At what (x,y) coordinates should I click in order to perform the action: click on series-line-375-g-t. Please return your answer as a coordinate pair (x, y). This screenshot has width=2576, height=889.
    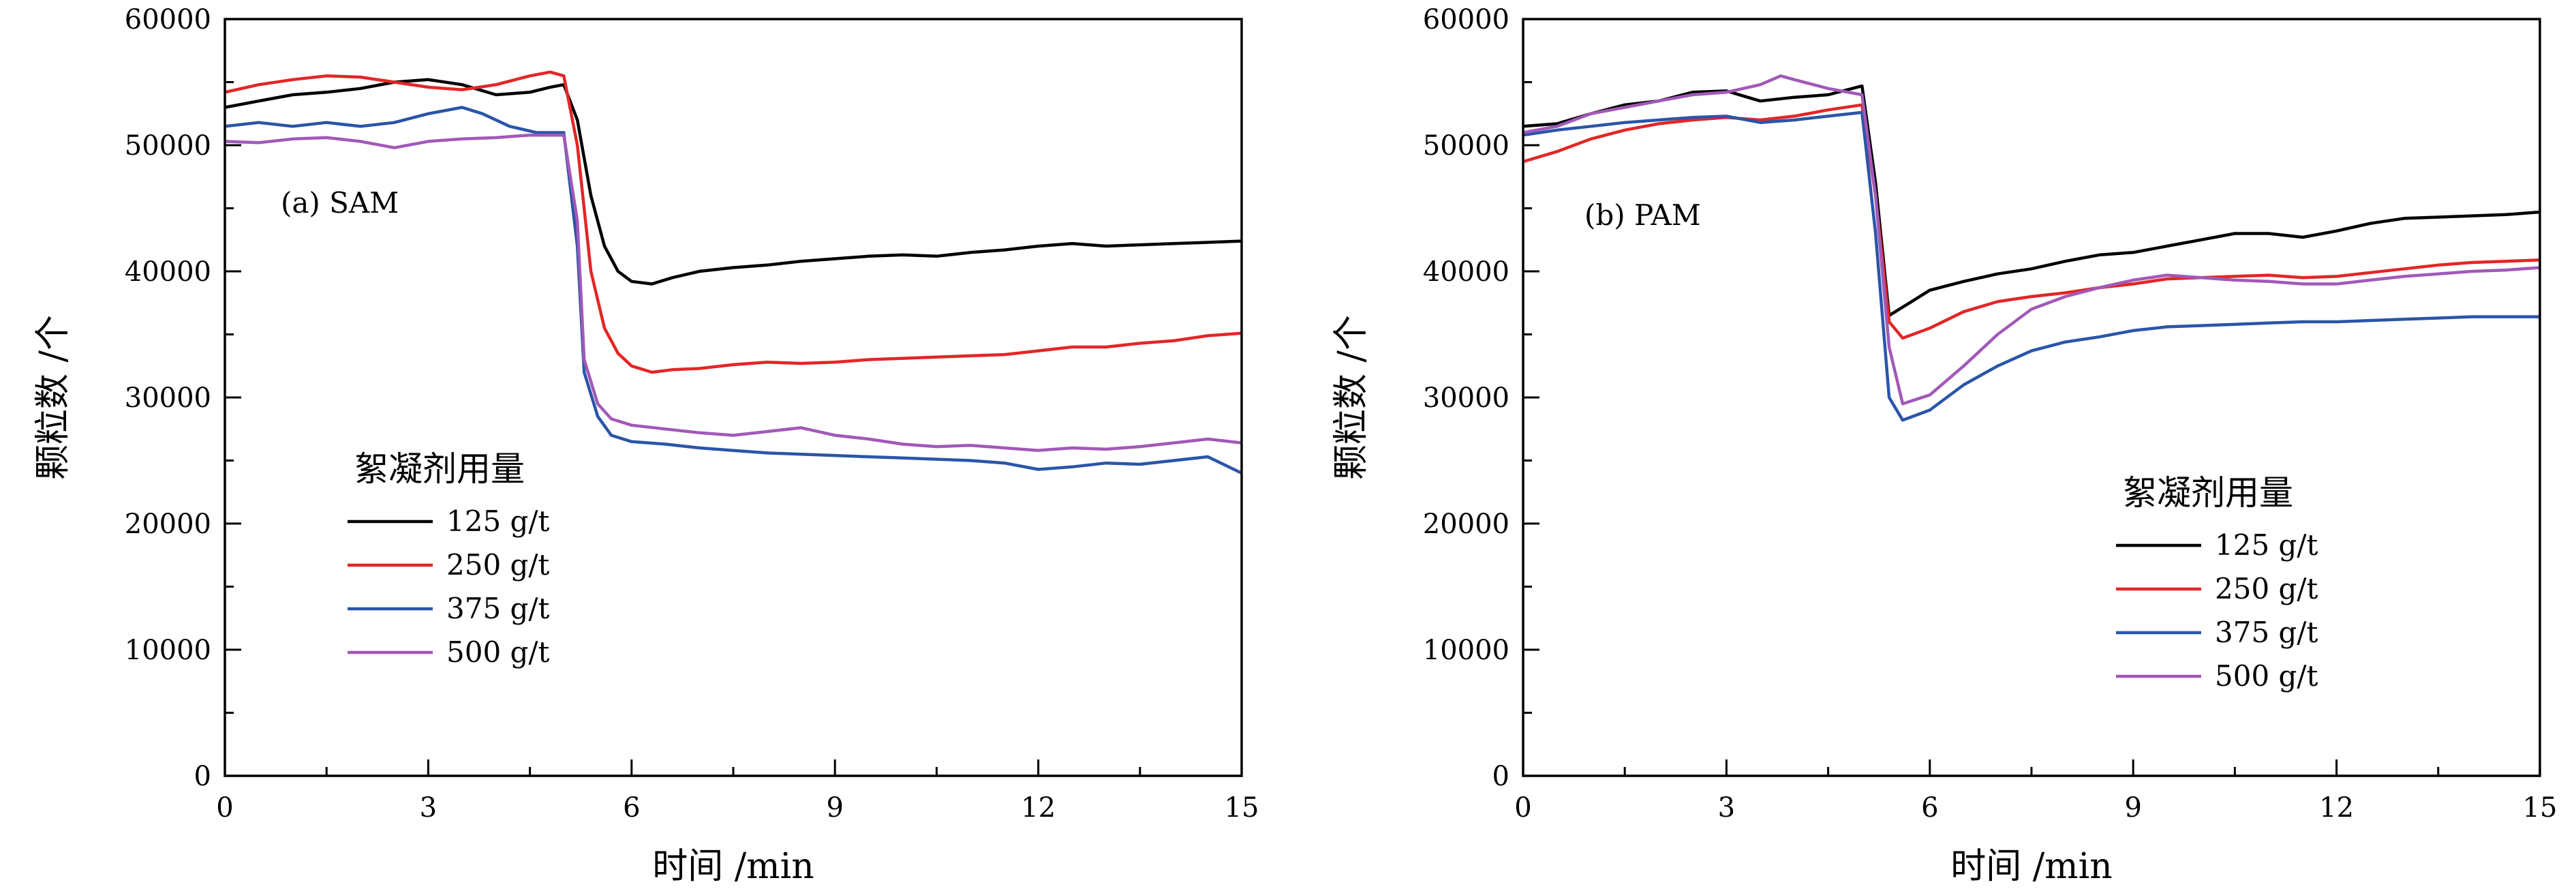
    Looking at the image, I should click on (2031, 266).